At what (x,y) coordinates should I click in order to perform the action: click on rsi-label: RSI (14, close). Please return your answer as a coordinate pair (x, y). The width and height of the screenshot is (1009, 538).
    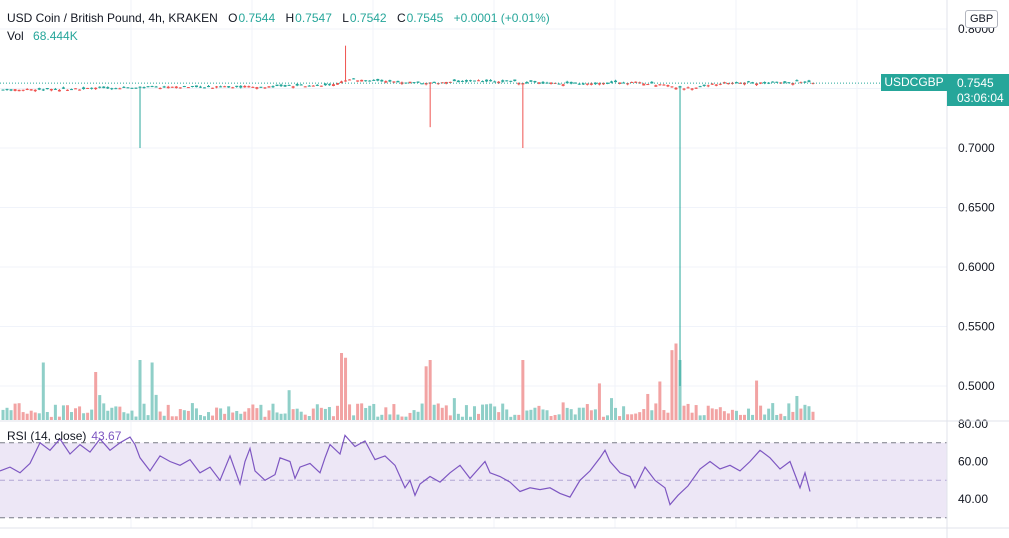
    Looking at the image, I should click on (47, 436).